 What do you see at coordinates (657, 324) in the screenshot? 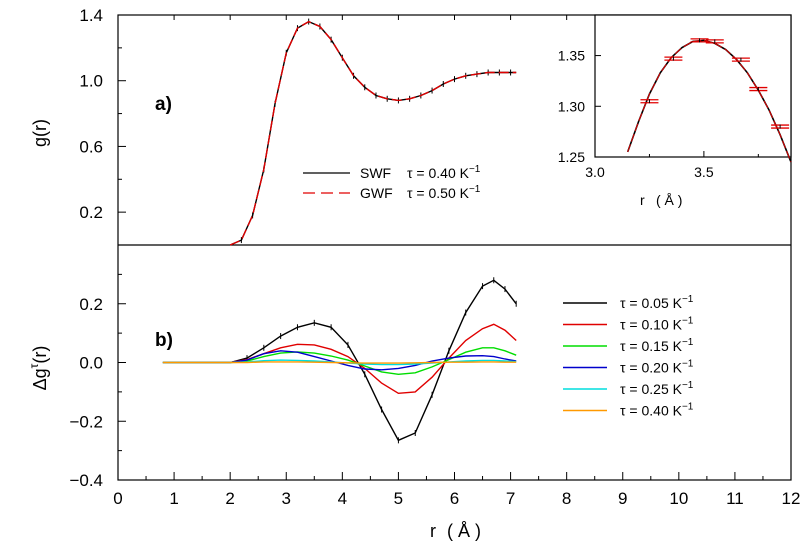
I see `legend-b-label-1: τ = 0.10 K−1` at bounding box center [657, 324].